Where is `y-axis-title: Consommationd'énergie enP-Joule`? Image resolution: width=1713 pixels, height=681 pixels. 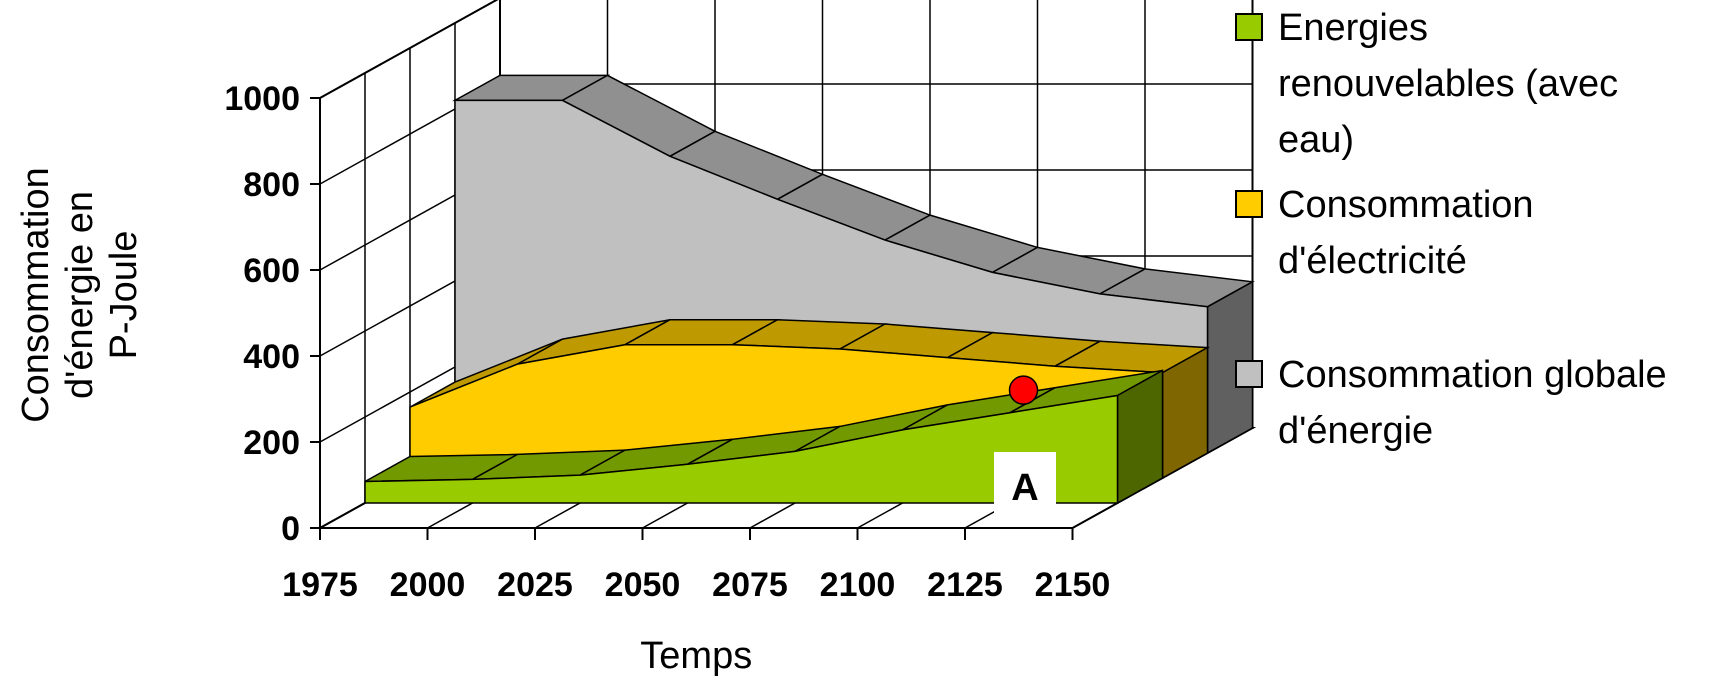
y-axis-title: Consommationd'énergie enP-Joule is located at coordinates (80, 295).